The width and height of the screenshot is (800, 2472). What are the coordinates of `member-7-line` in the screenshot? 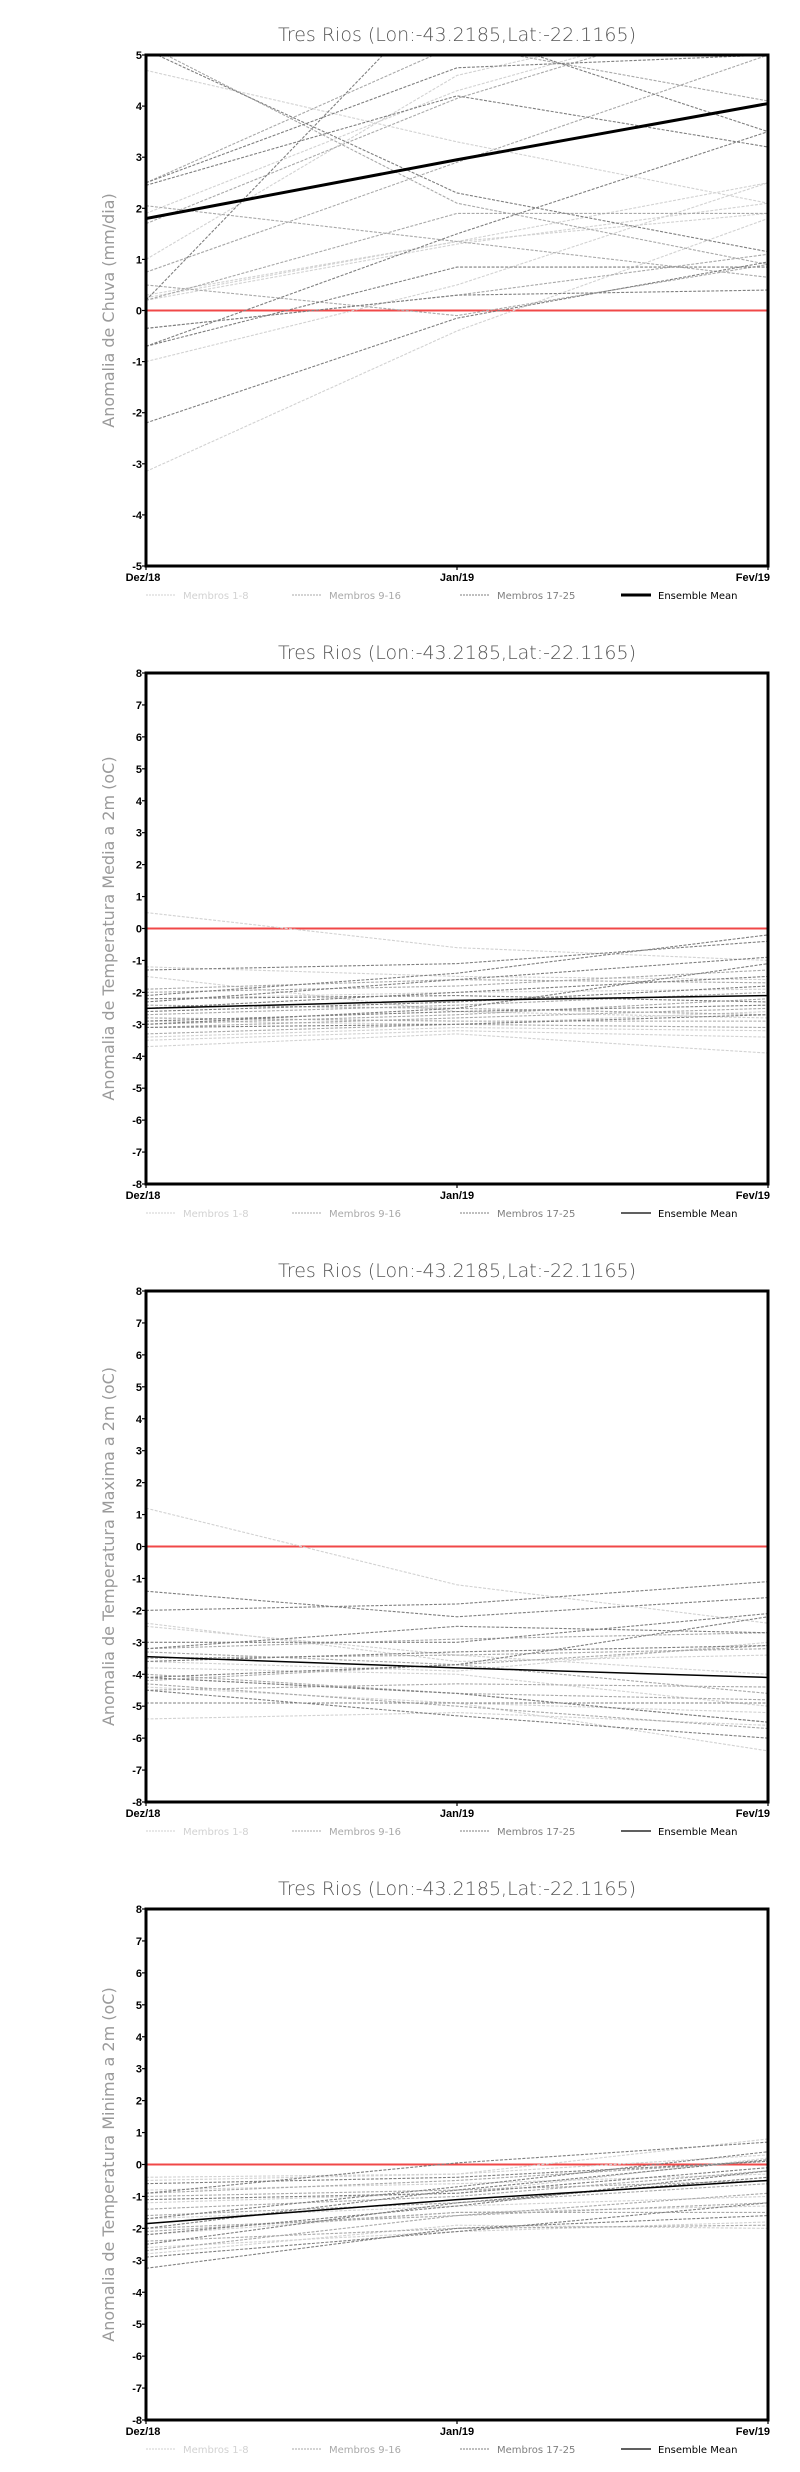 It's located at (457, 1032).